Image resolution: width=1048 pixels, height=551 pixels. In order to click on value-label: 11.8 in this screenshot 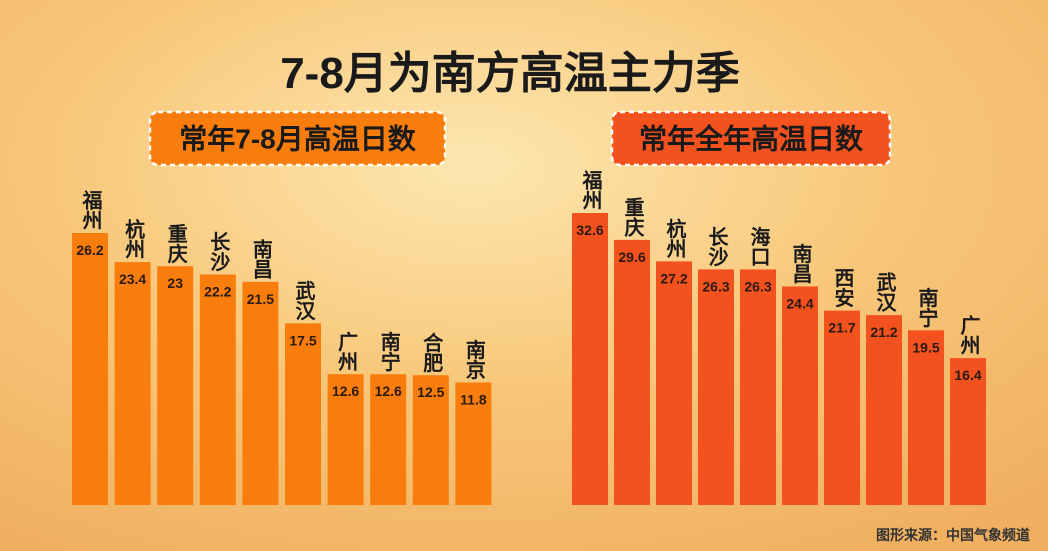, I will do `click(473, 399)`.